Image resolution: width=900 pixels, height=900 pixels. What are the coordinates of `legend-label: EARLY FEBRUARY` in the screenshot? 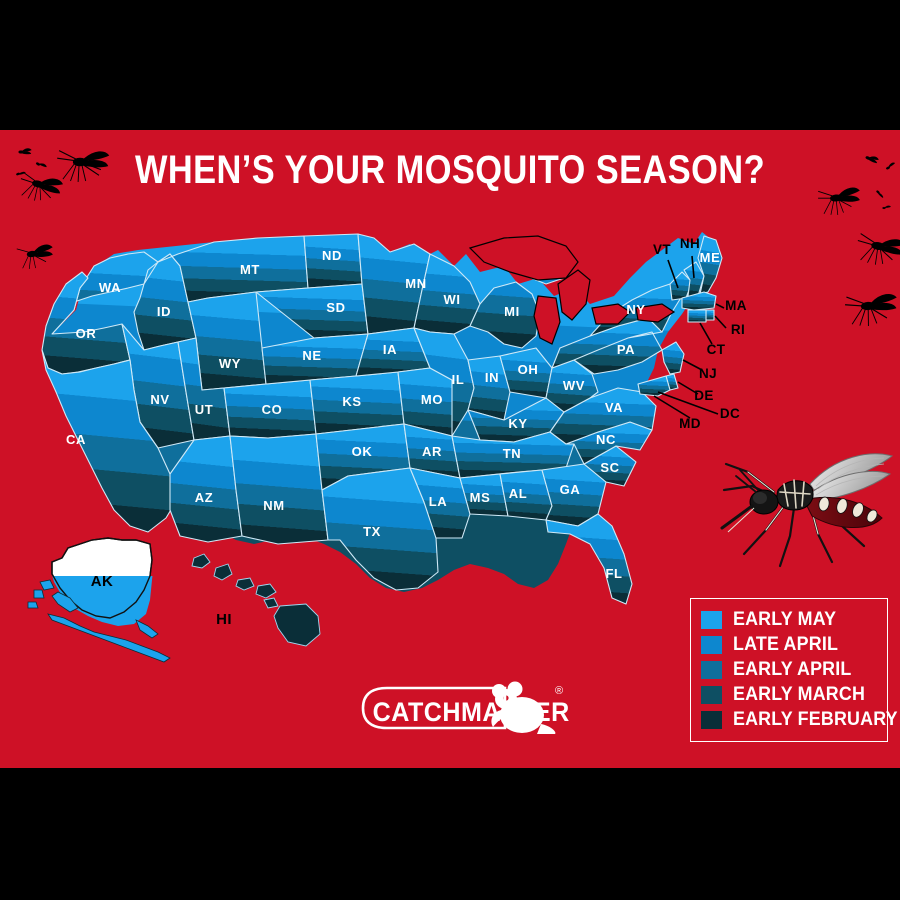 It's located at (815, 719).